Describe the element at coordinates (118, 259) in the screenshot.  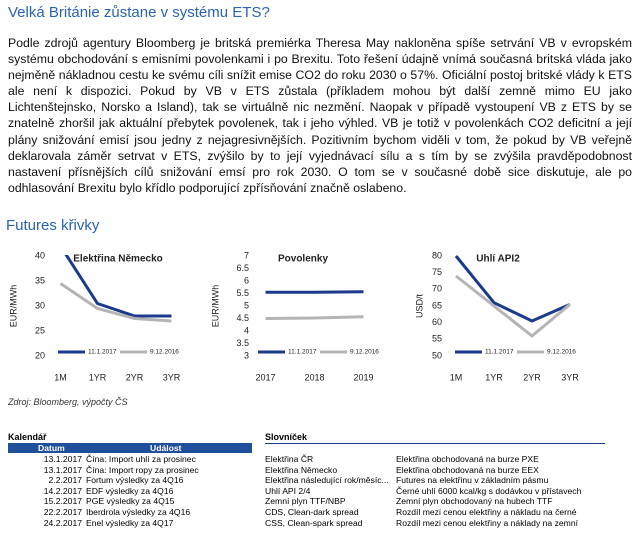
I see `chart-title: Elektřina Německo` at that location.